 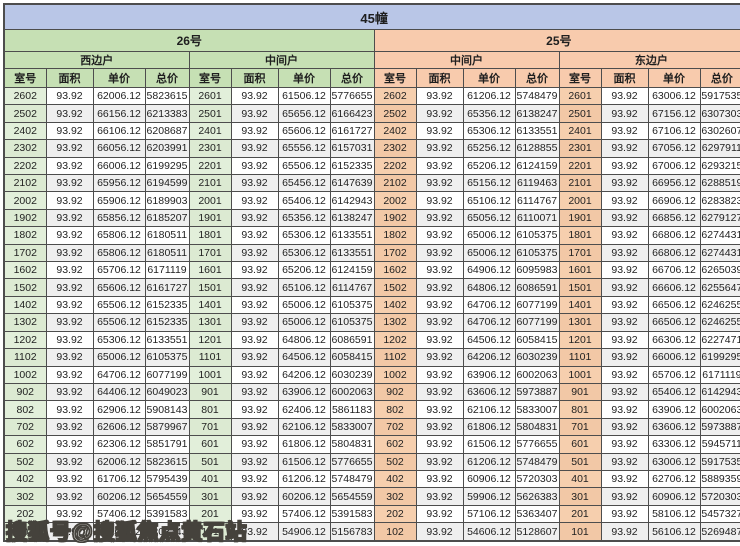 What do you see at coordinates (119, 409) in the screenshot?
I see `cell-unit-price: 62906.12` at bounding box center [119, 409].